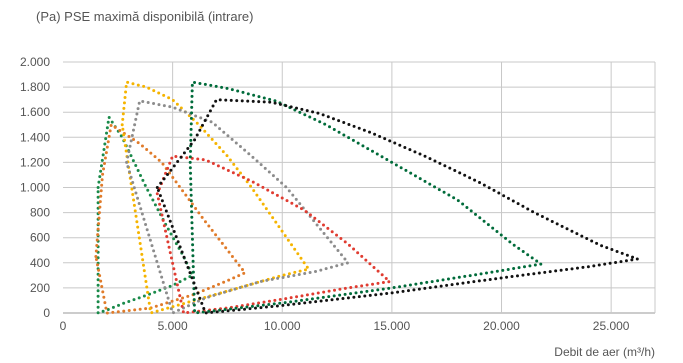 Image resolution: width=683 pixels, height=363 pixels. What do you see at coordinates (35, 62) in the screenshot?
I see `y-tick-label: 2.000` at bounding box center [35, 62].